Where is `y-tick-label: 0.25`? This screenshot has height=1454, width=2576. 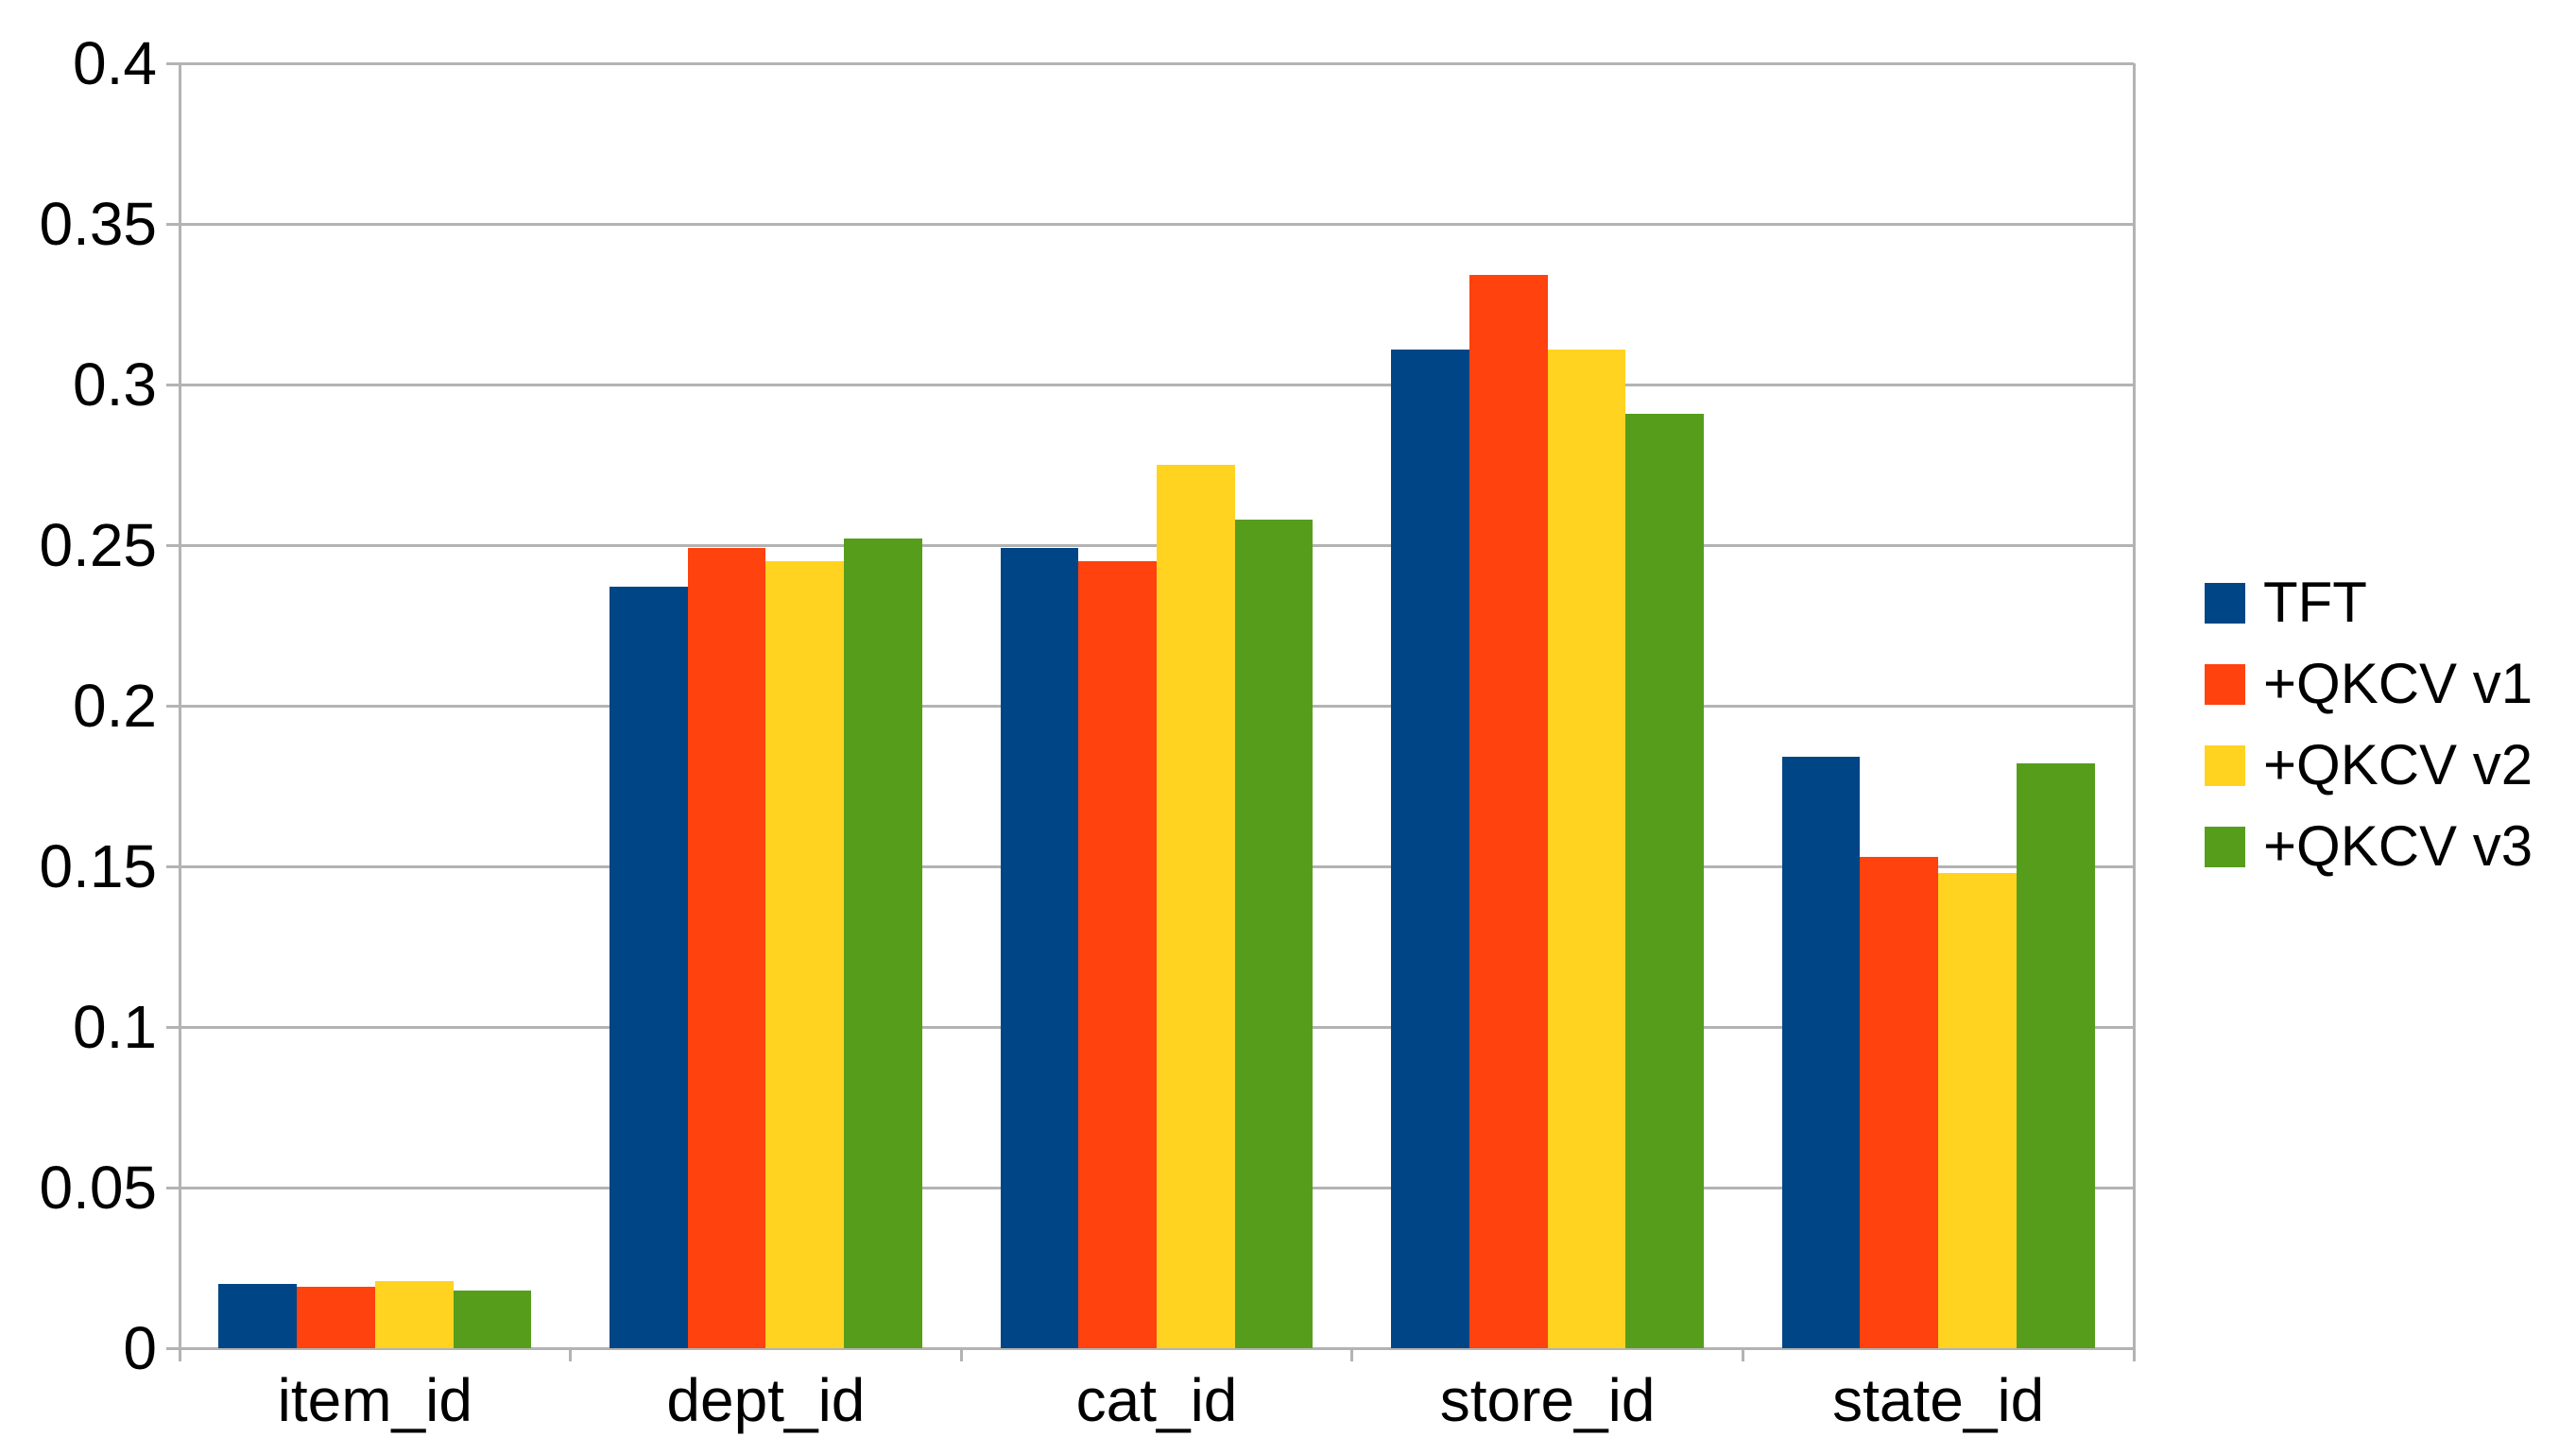
y-tick-label: 0.25 is located at coordinates (98, 545).